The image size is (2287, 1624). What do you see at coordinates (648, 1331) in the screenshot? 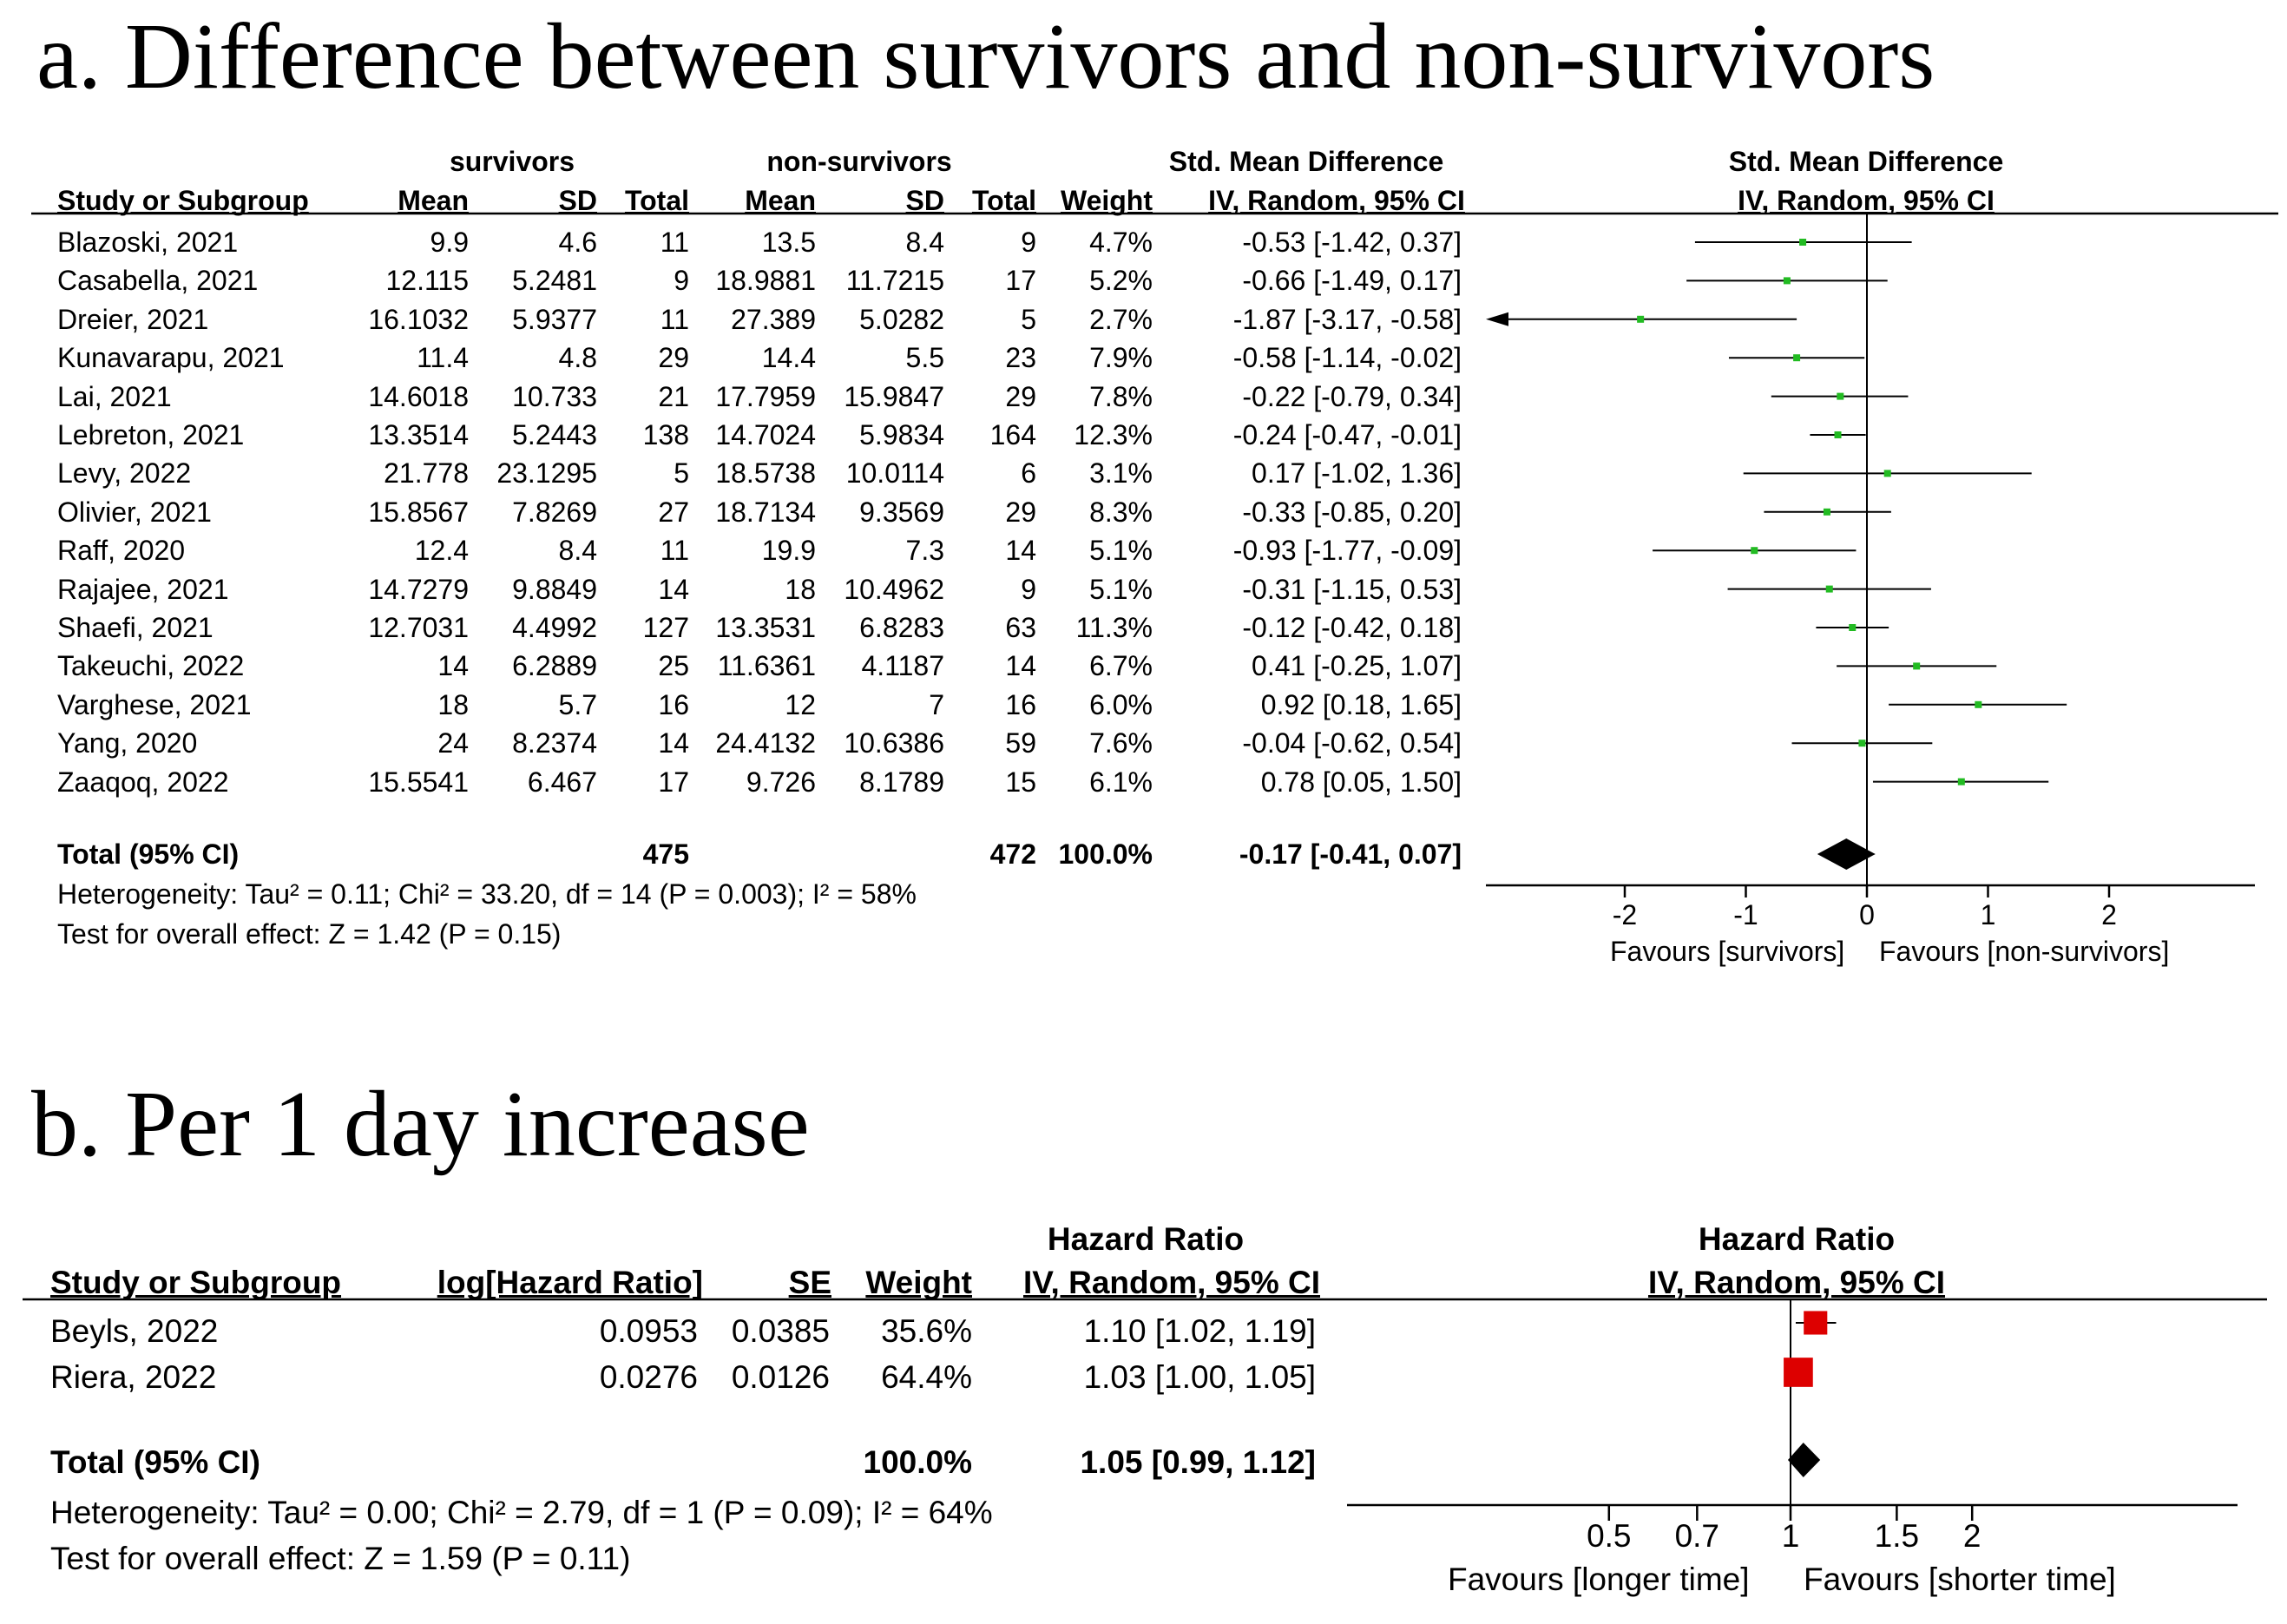
I see `log-hazard-ratio: 0.0953` at bounding box center [648, 1331].